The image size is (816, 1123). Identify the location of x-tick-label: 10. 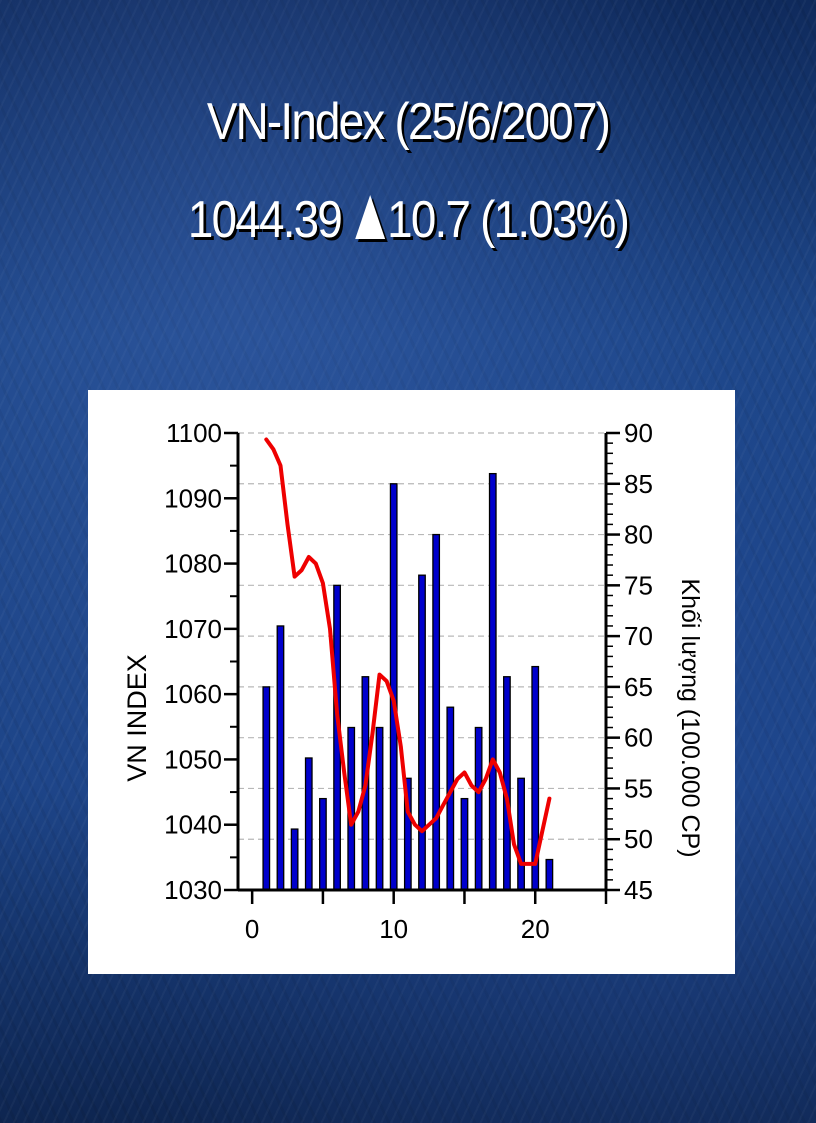
(393, 929).